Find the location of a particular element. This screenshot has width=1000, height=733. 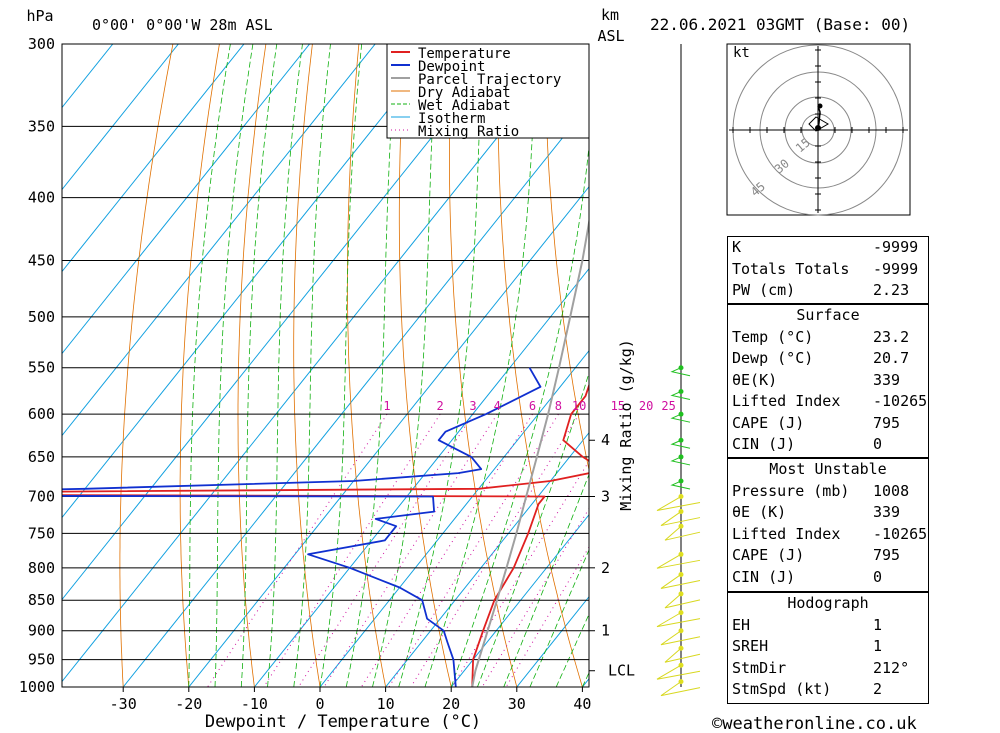

mixing-ratio-label: 20 is located at coordinates (646, 406).